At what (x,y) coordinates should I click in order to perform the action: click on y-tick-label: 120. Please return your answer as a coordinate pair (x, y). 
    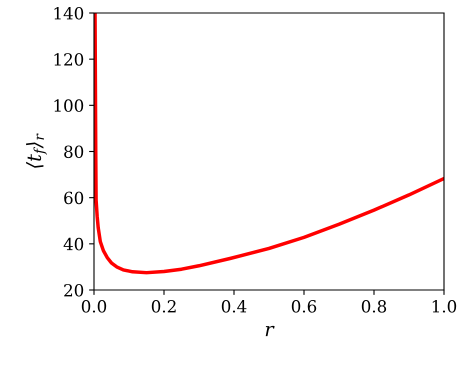
    Looking at the image, I should click on (69, 59).